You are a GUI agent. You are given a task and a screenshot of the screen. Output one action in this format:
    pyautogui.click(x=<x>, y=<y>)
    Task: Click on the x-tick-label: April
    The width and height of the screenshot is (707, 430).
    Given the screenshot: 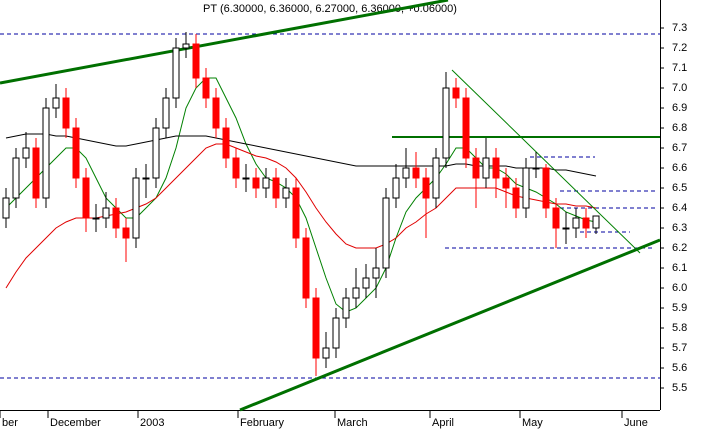 What is the action you would take?
    pyautogui.click(x=443, y=423)
    